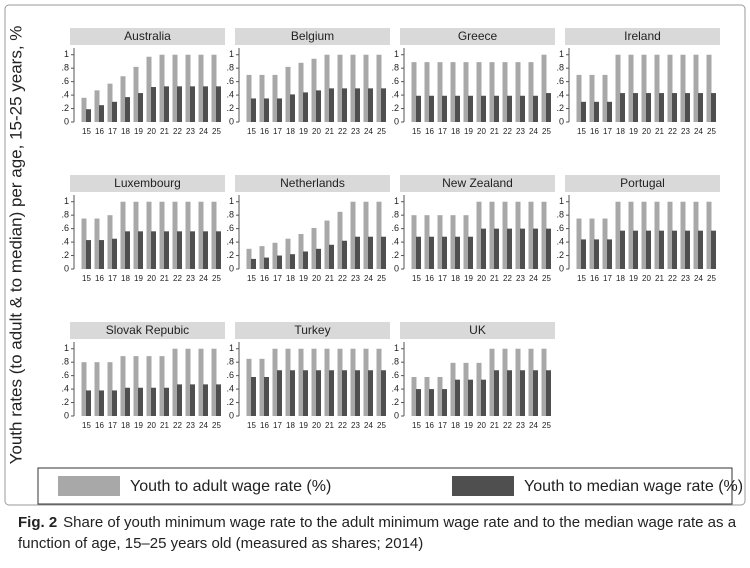 The width and height of the screenshot is (750, 568). Describe the element at coordinates (230, 228) in the screenshot. I see `y-tick-label: .6` at that location.